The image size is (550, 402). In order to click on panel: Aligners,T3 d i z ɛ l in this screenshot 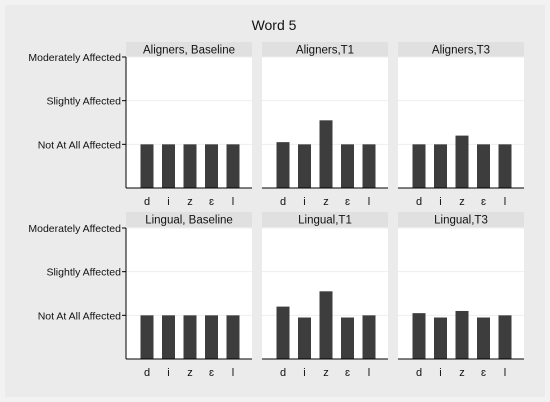, I will do `click(461, 125)`.